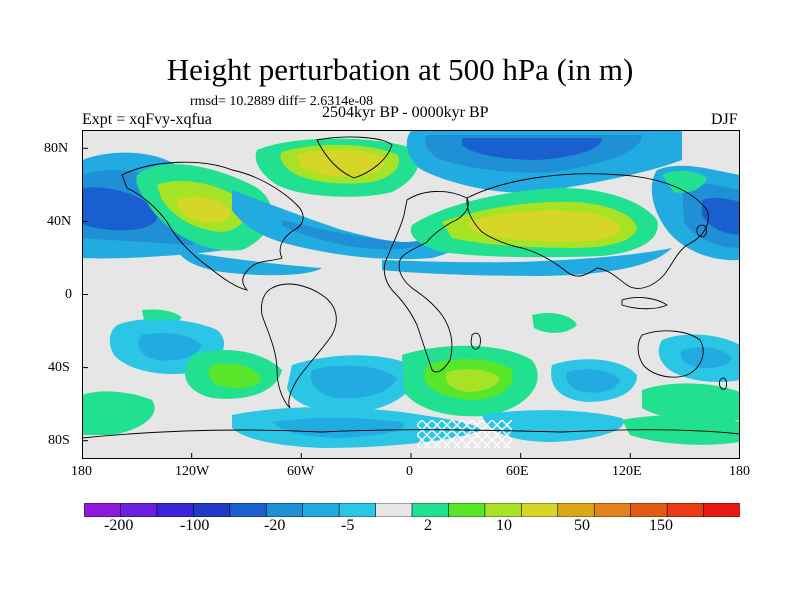 This screenshot has height=600, width=800. I want to click on lon-tick-120W: 120W, so click(192, 471).